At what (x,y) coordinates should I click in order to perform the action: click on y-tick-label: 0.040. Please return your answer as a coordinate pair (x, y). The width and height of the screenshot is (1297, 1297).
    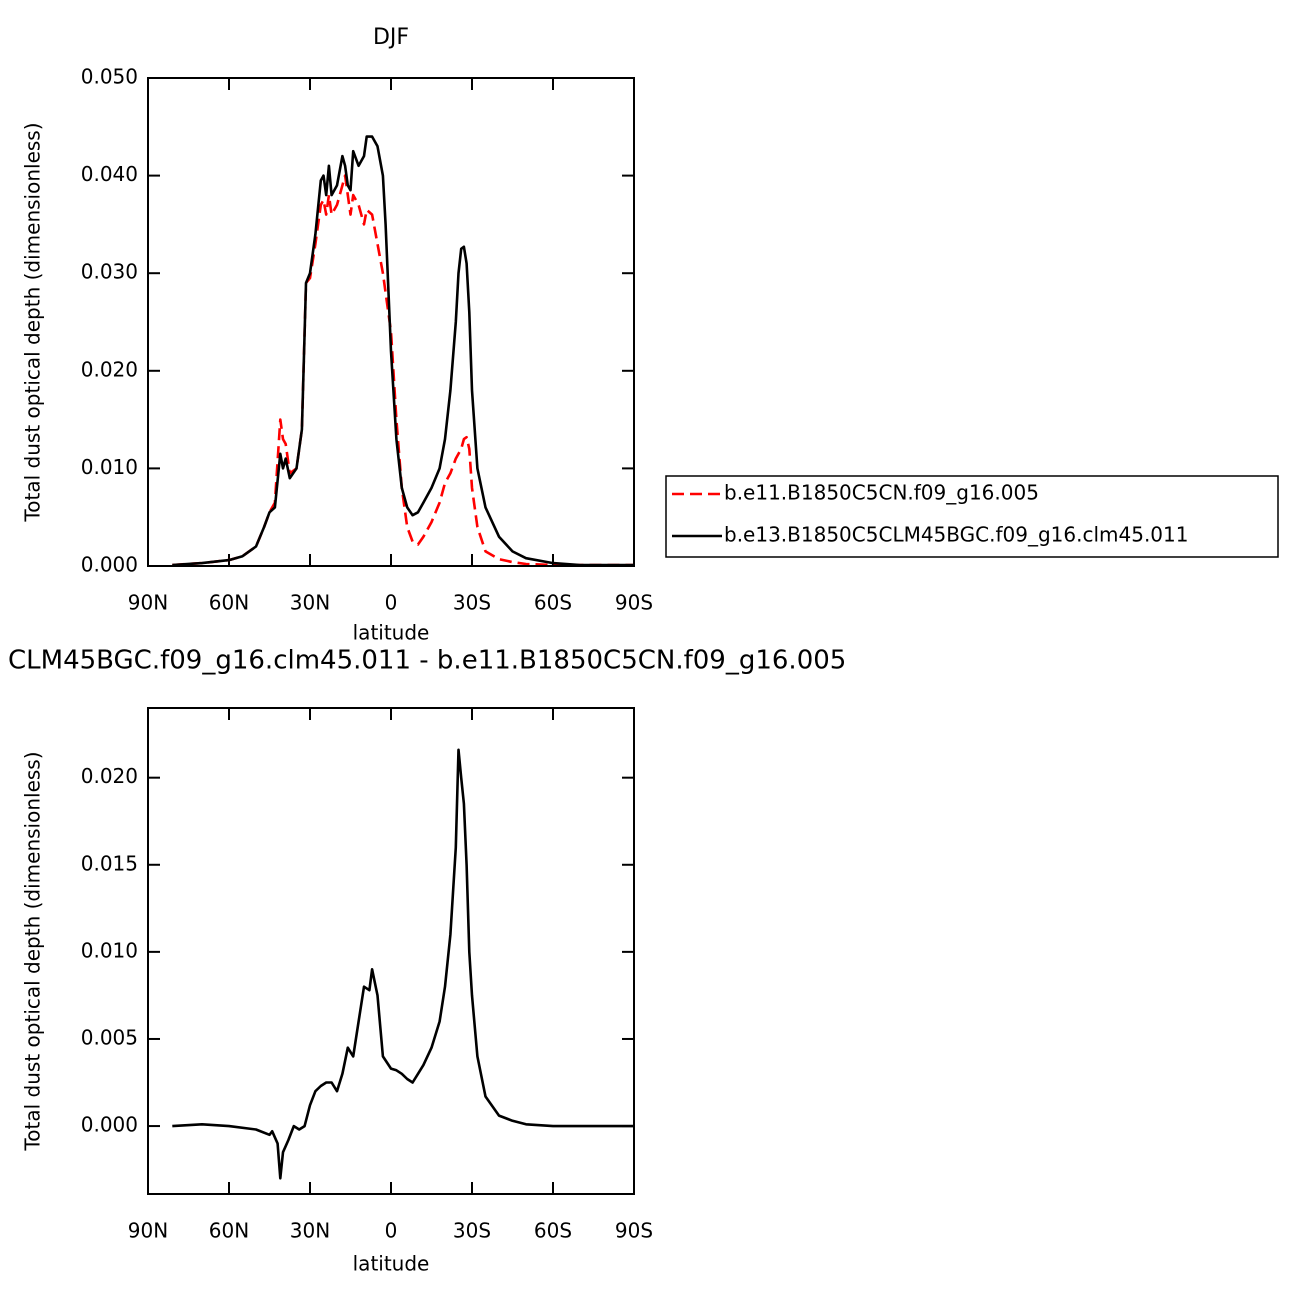
    Looking at the image, I should click on (109, 174).